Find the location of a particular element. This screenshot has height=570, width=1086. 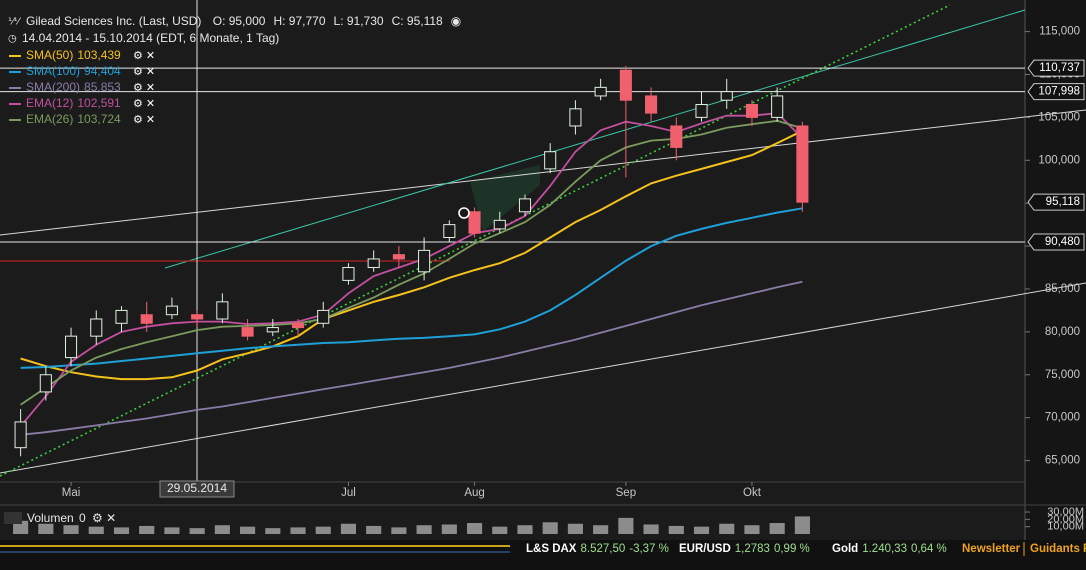

ohlc-label: L: 91,730 is located at coordinates (359, 21).